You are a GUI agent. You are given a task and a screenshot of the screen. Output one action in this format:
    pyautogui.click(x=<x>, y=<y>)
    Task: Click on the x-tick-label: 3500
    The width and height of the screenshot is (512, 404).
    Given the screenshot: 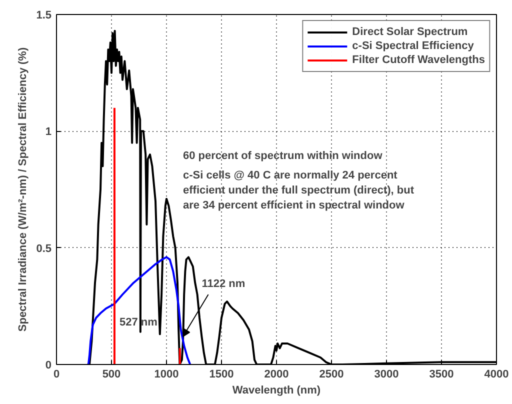 What is the action you would take?
    pyautogui.click(x=441, y=374)
    